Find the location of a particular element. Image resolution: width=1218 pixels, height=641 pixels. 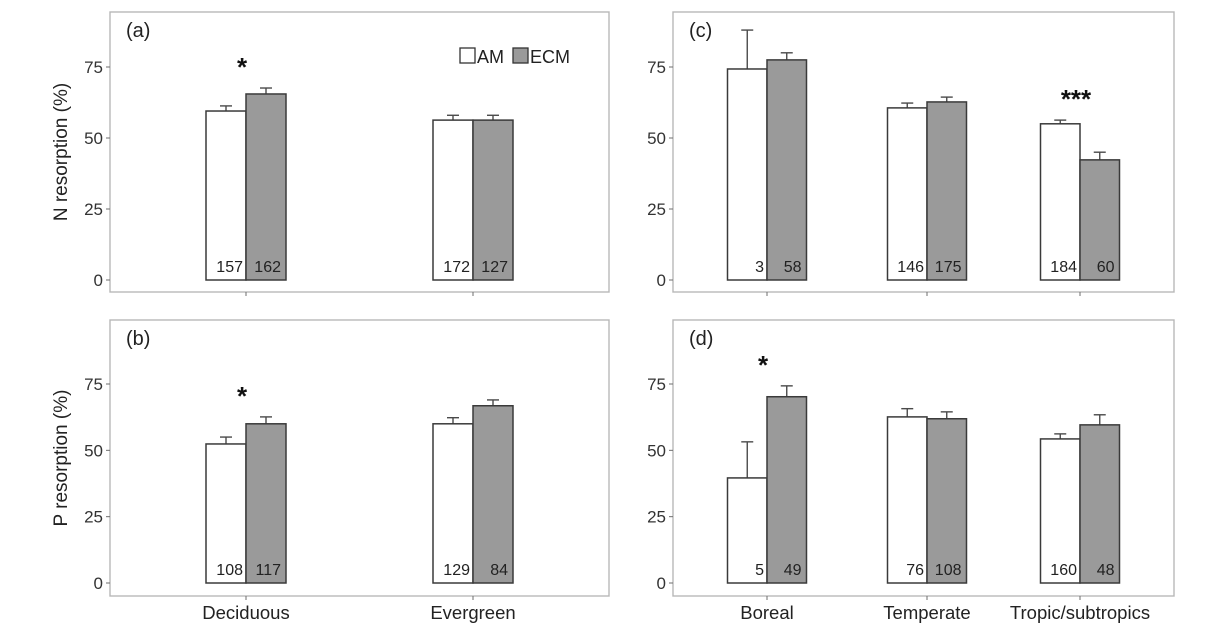

legend: AM ECM is located at coordinates (514, 57).